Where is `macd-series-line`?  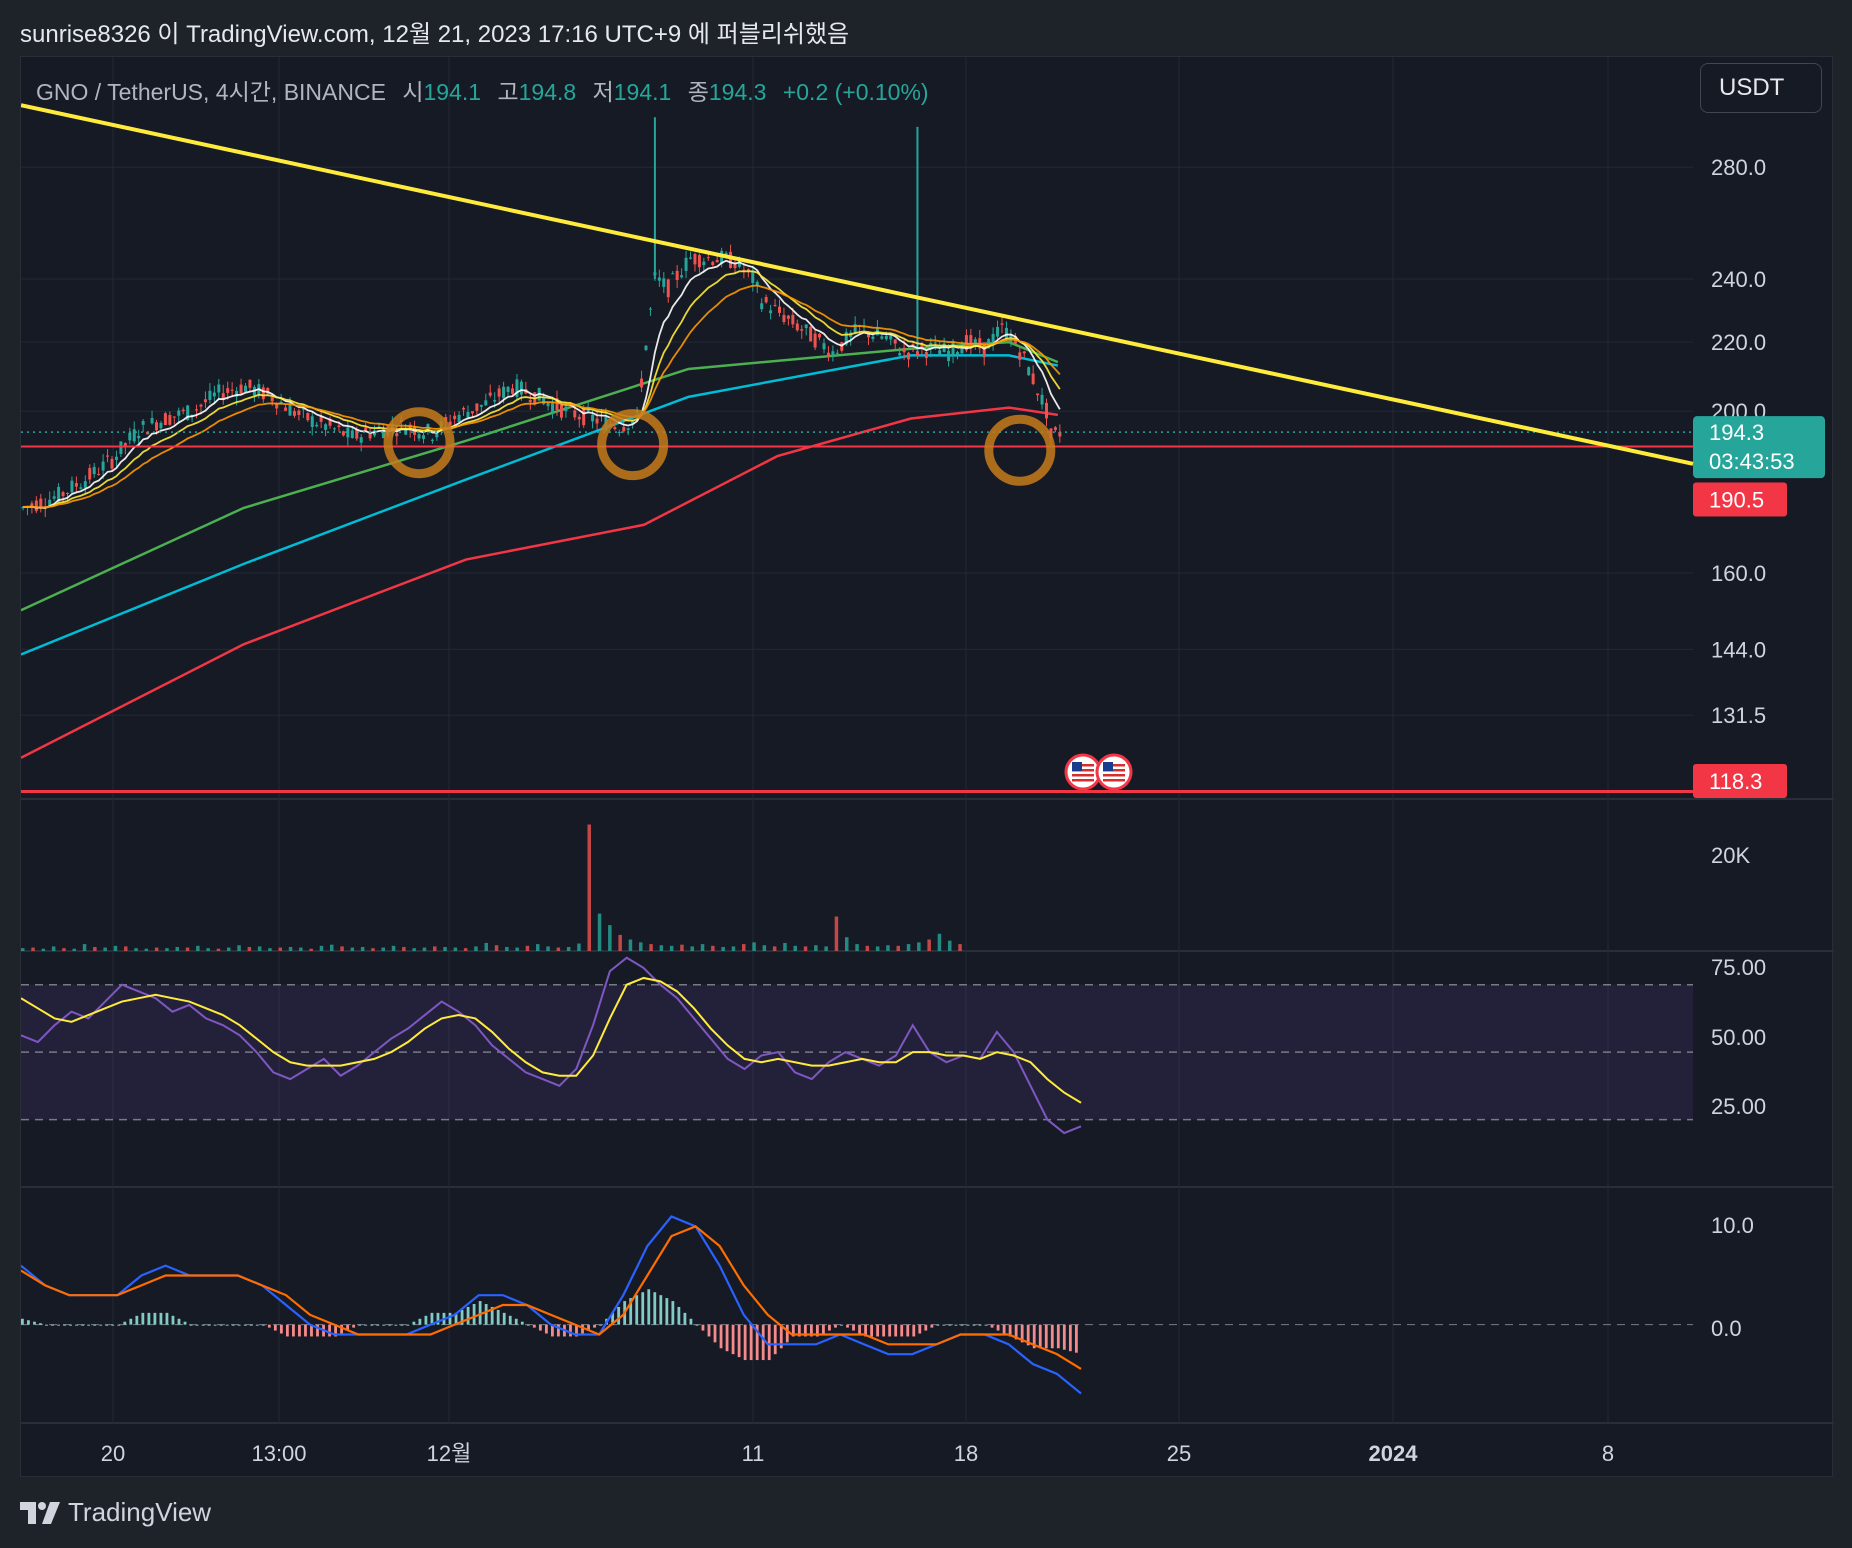
macd-series-line is located at coordinates (551, 1305).